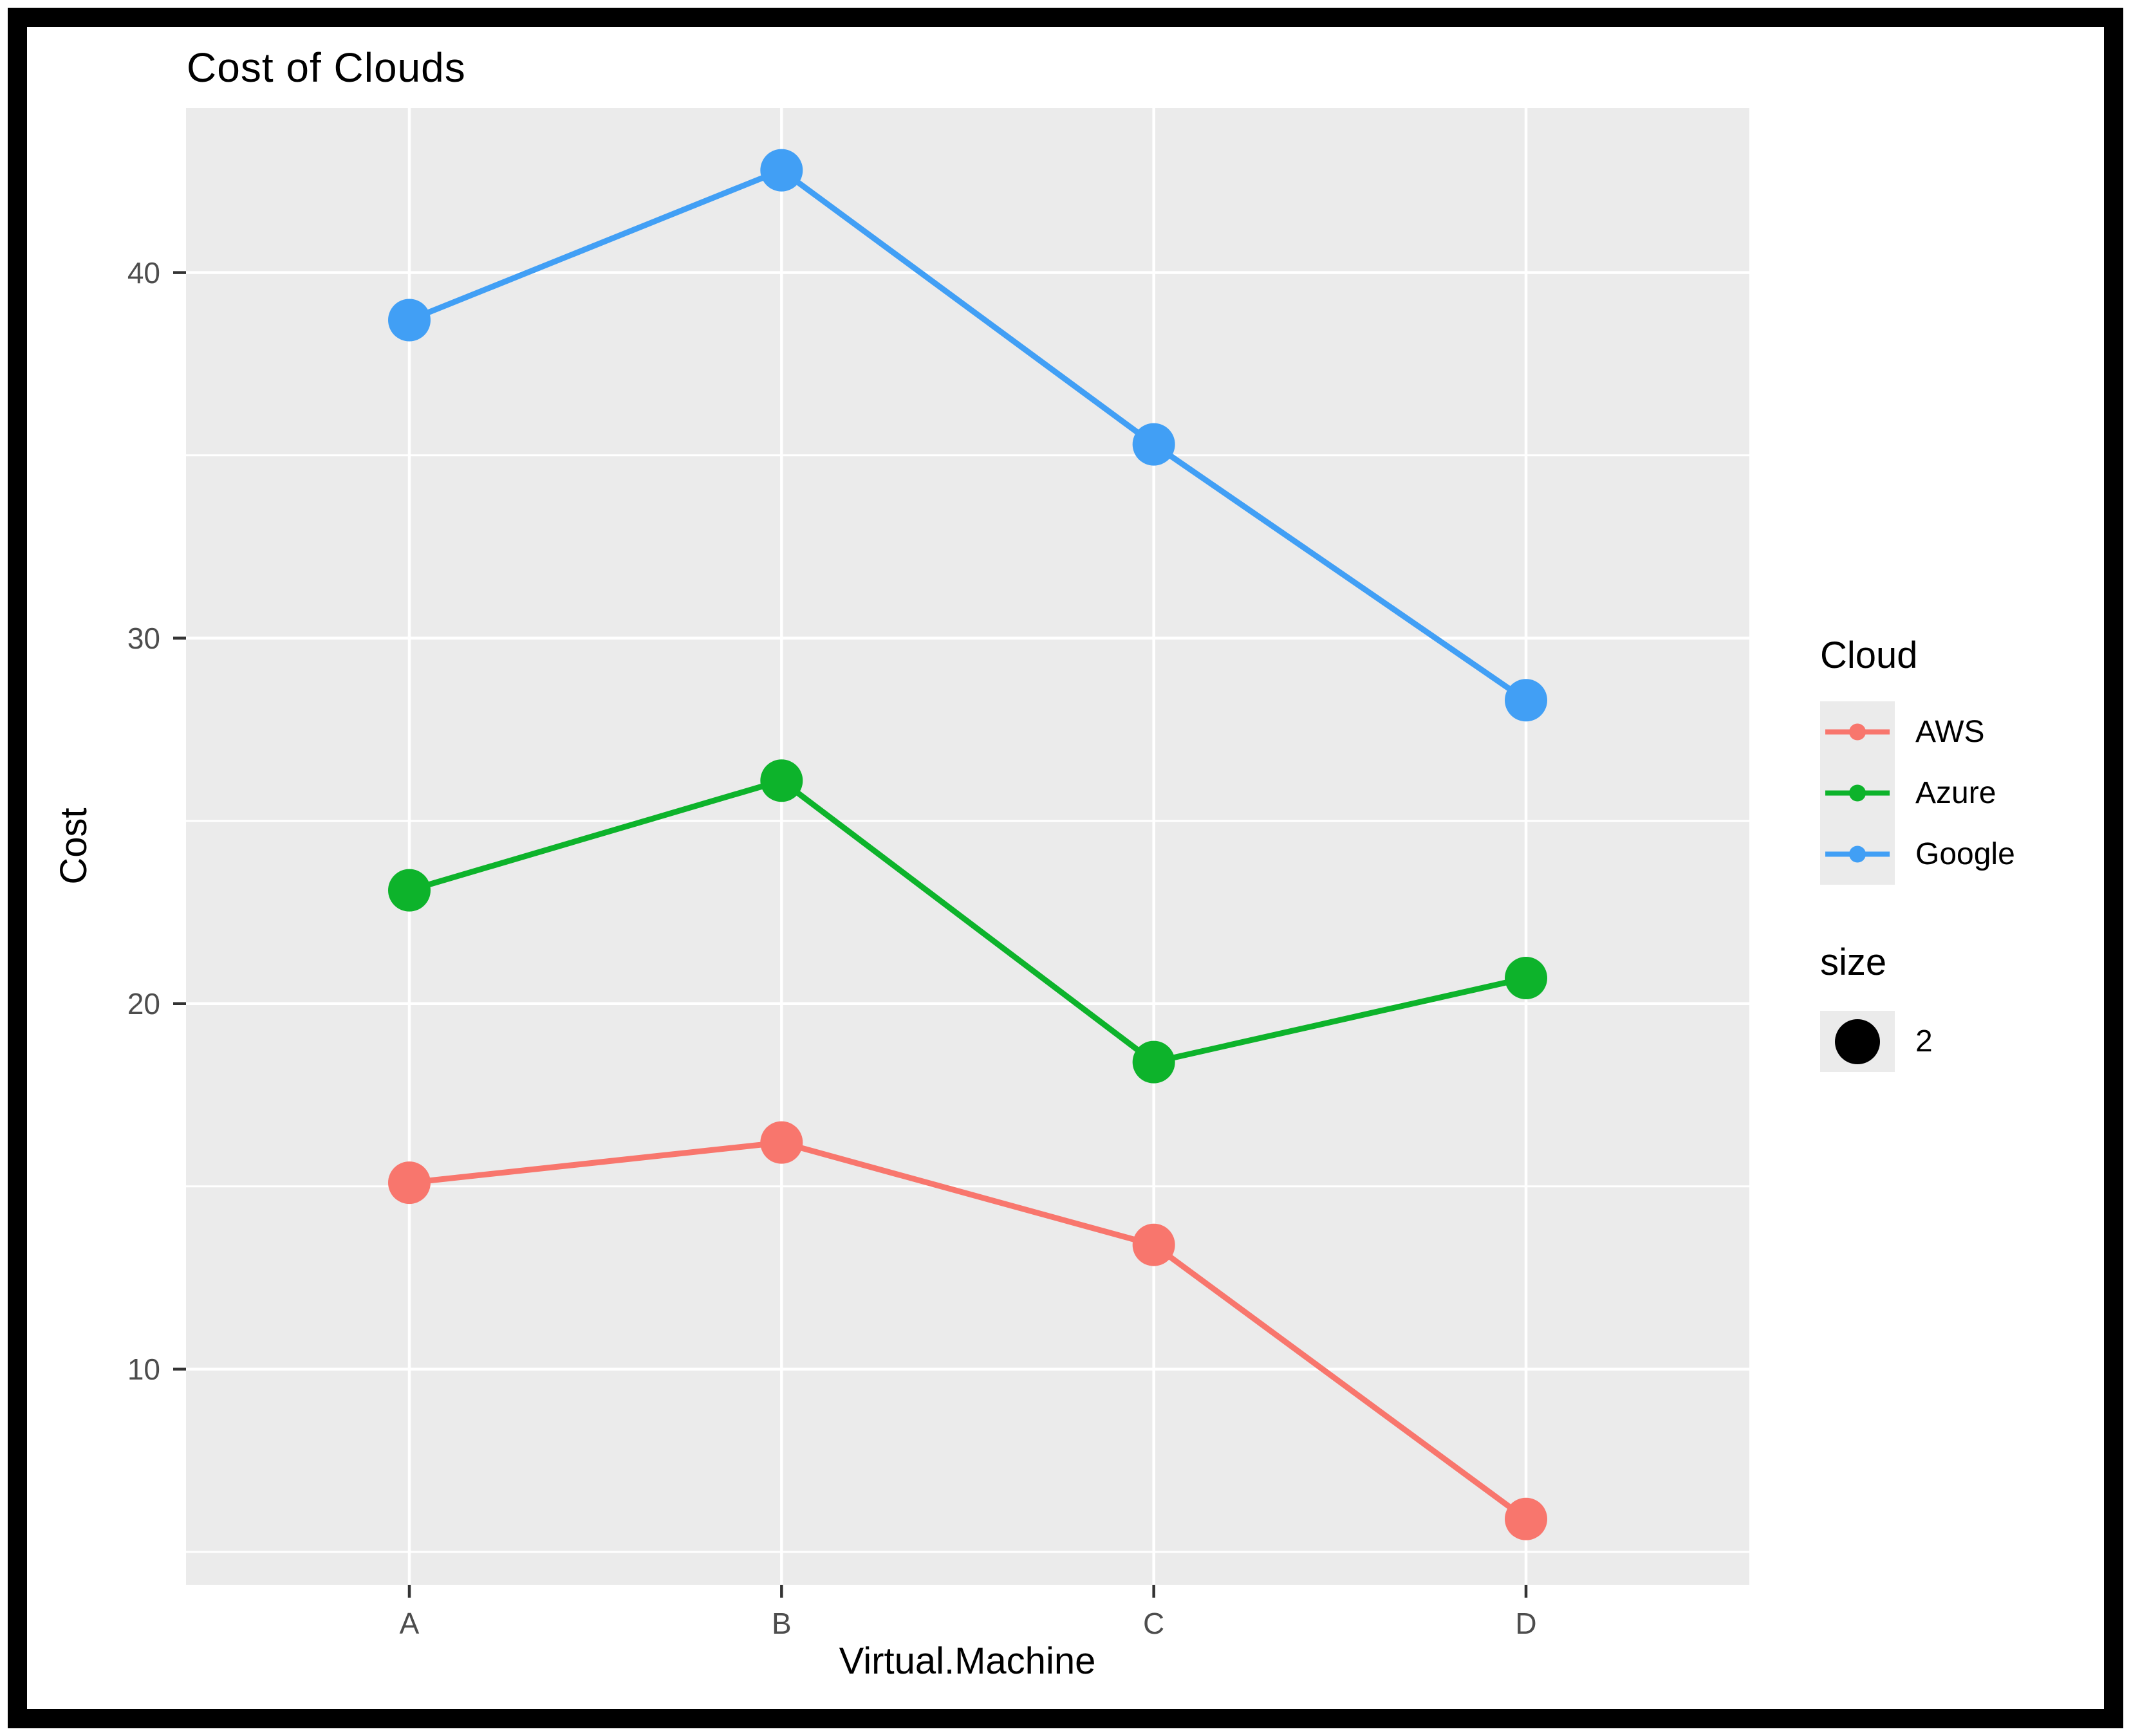 The height and width of the screenshot is (1736, 2131). Describe the element at coordinates (1924, 1041) in the screenshot. I see `size-legend-value: 2` at that location.